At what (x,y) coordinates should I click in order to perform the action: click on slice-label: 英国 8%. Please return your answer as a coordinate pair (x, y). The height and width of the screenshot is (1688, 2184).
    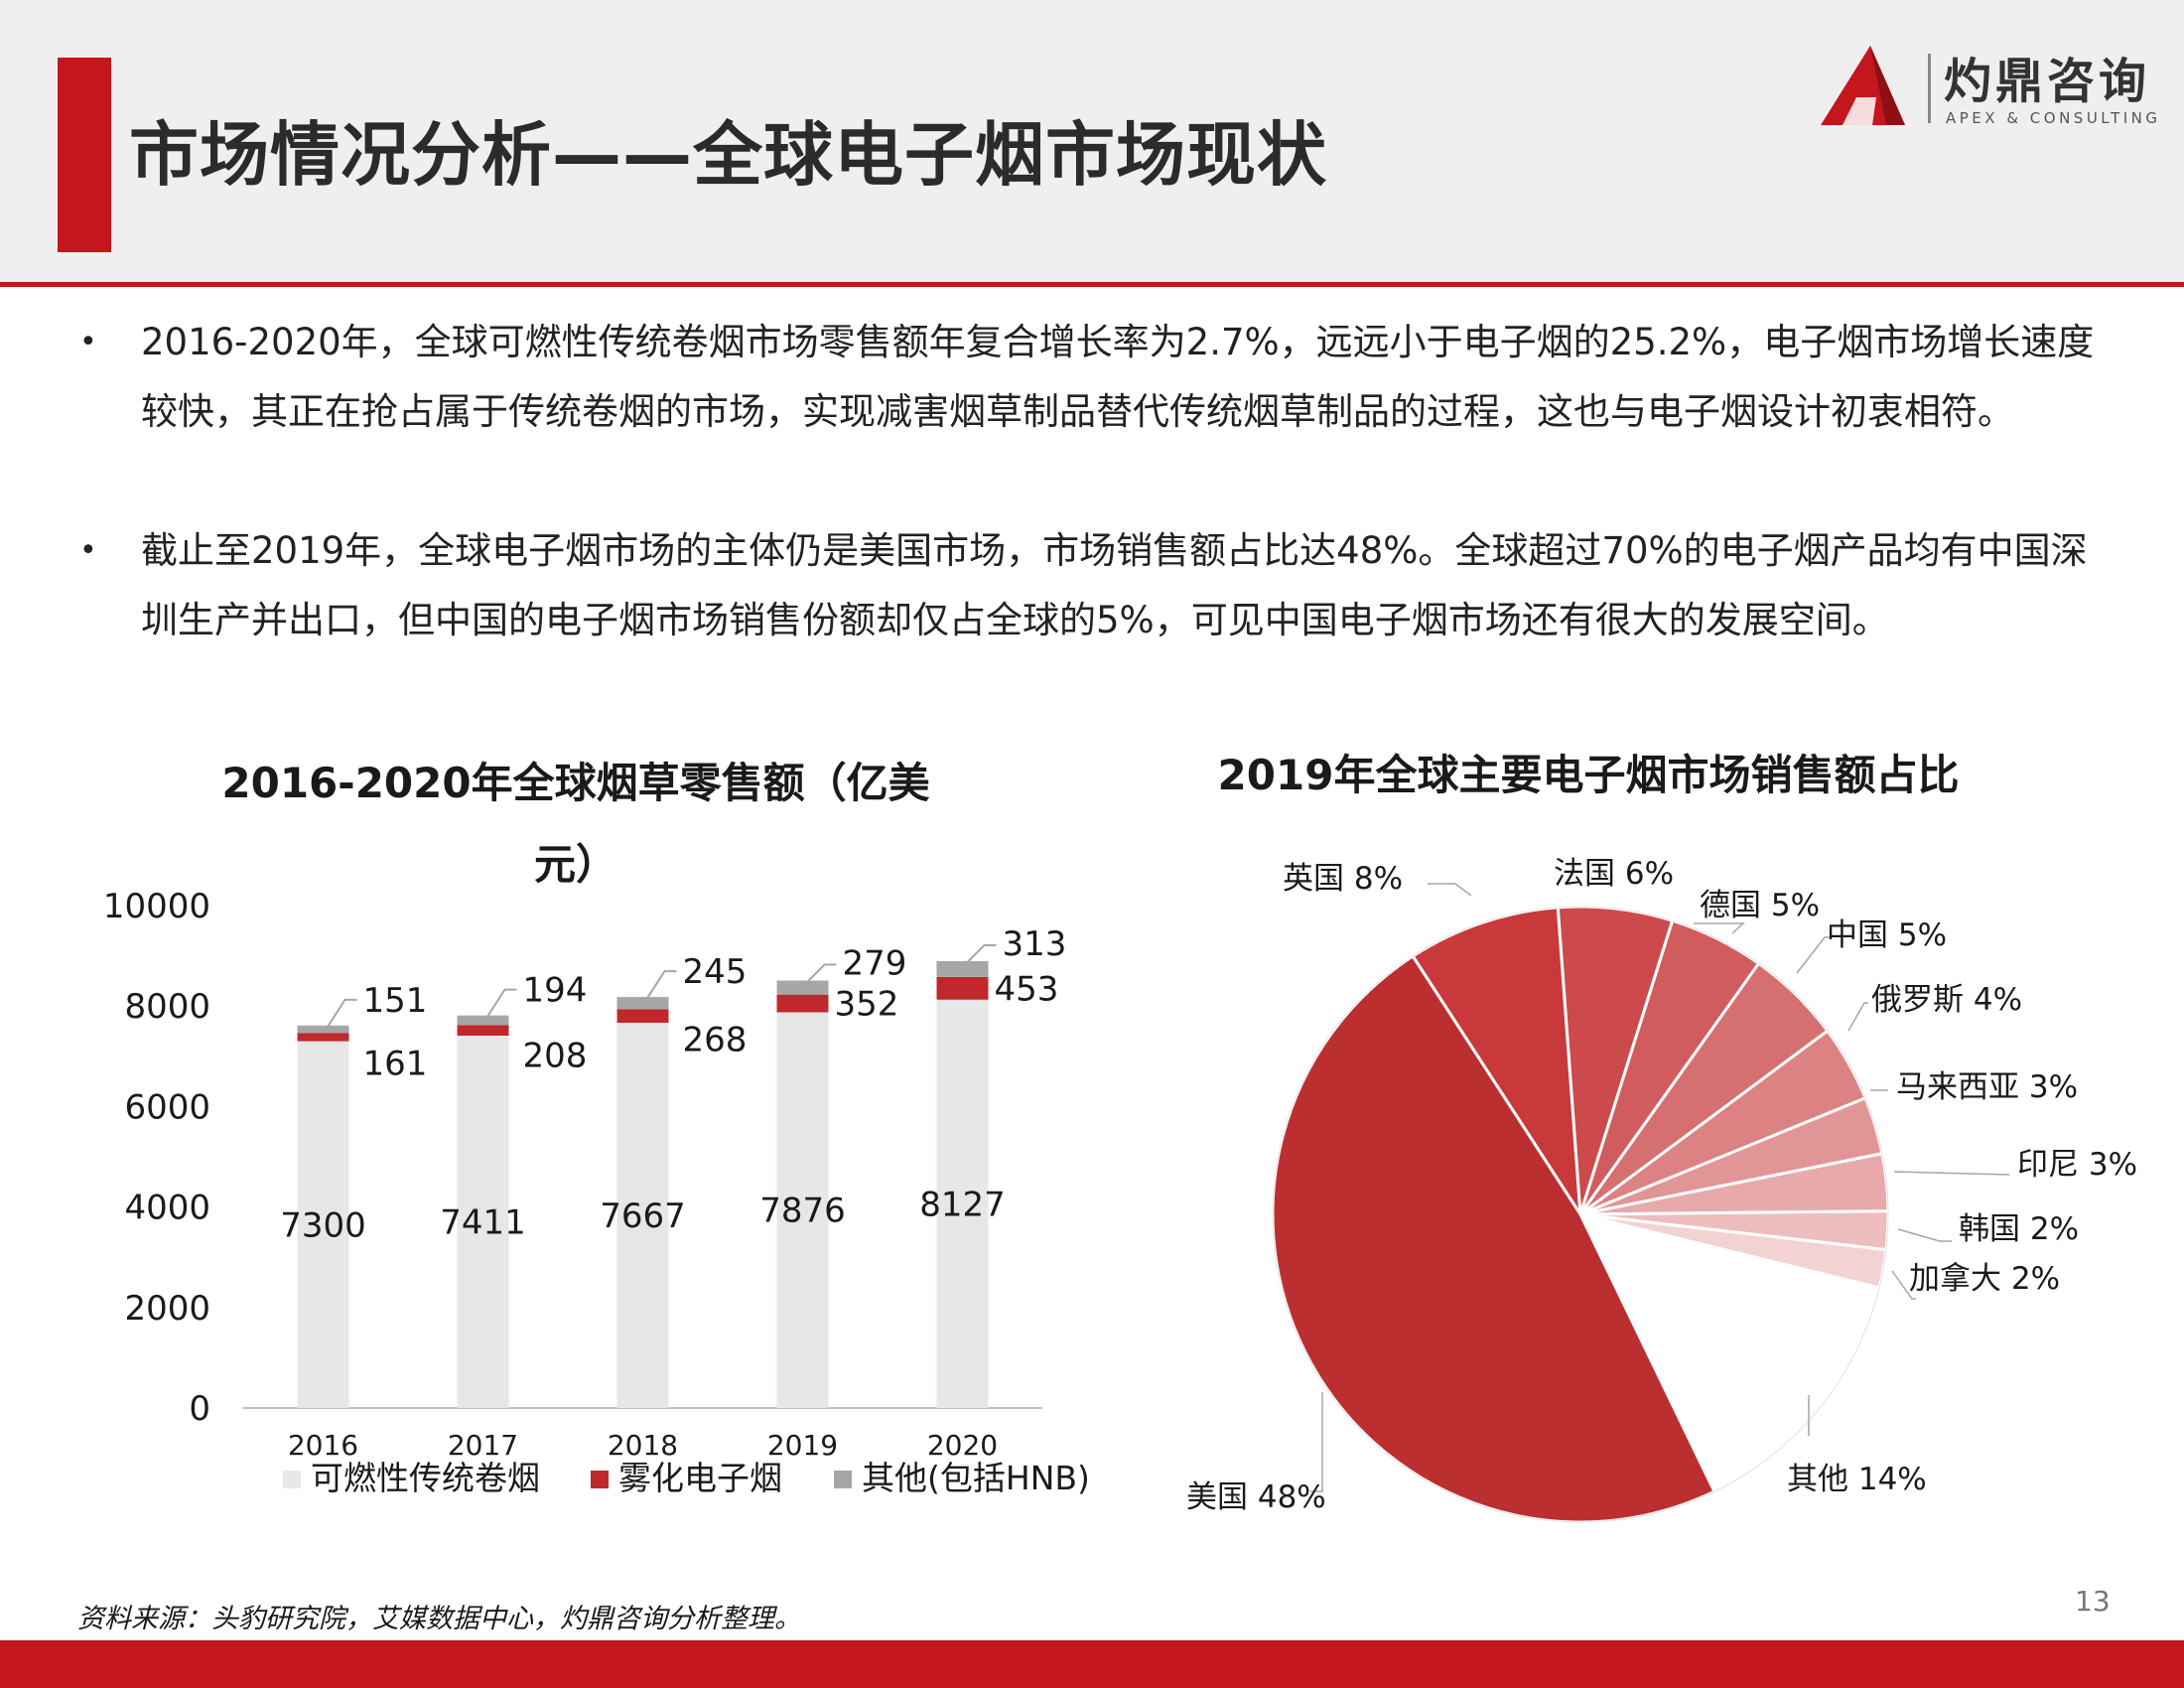
    Looking at the image, I should click on (1343, 879).